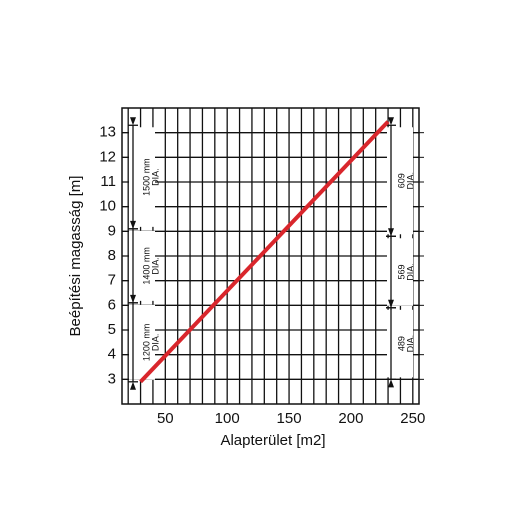 This screenshot has height=517, width=512. What do you see at coordinates (108, 181) in the screenshot?
I see `y-tick-label: 11` at bounding box center [108, 181].